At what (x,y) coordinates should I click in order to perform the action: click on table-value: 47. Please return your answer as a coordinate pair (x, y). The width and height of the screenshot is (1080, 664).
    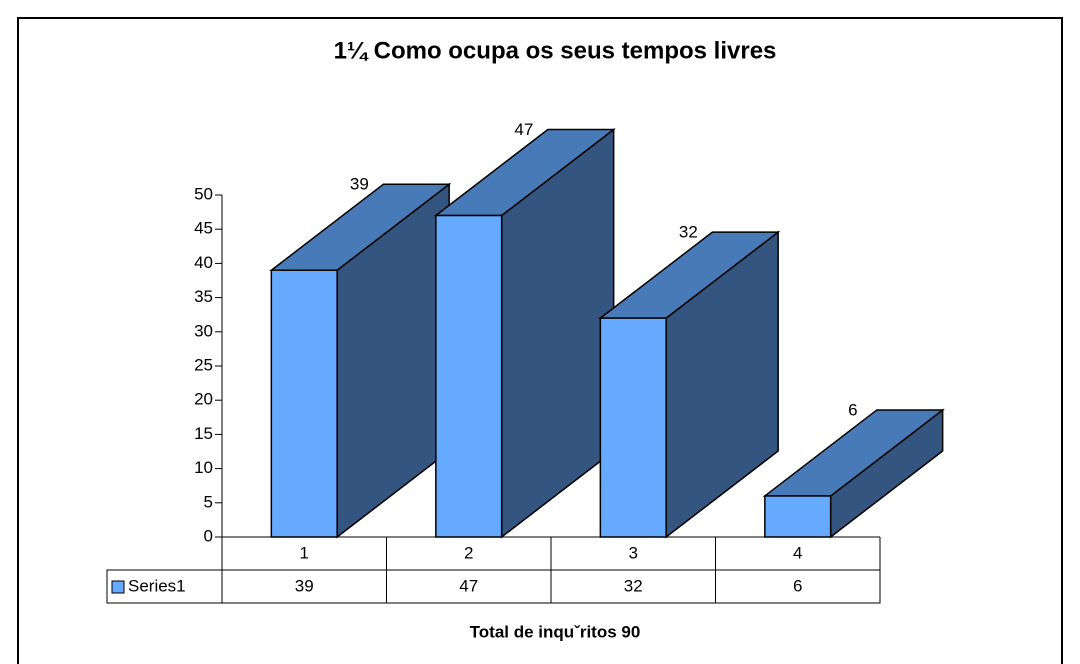
    Looking at the image, I should click on (468, 585).